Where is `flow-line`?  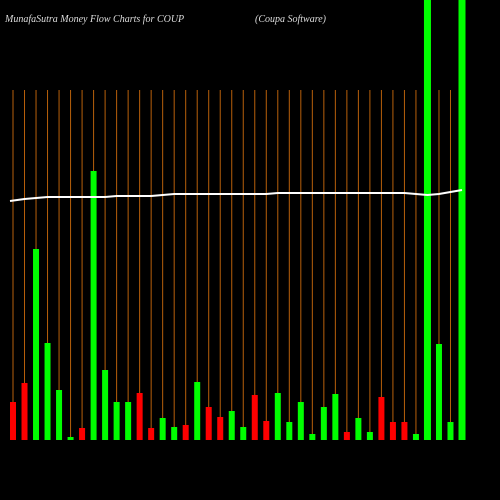 flow-line is located at coordinates (236, 195).